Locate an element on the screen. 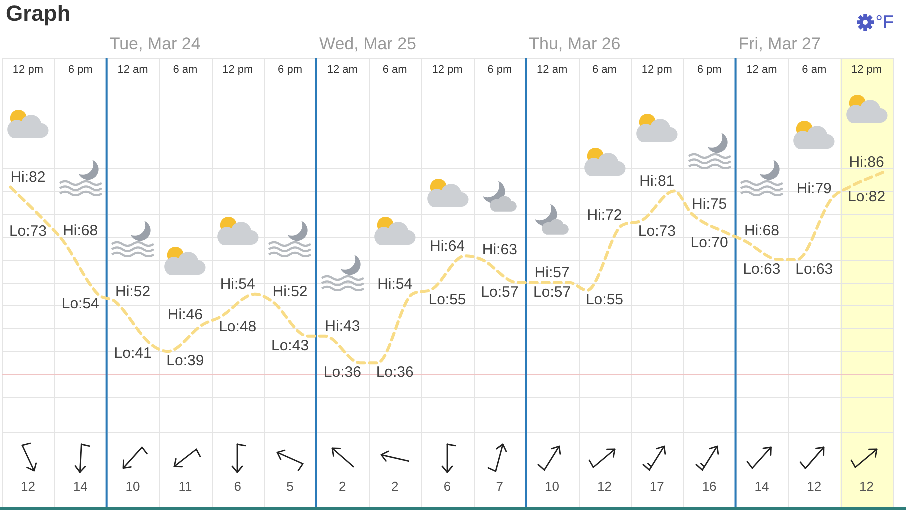 The height and width of the screenshot is (510, 906). data-label: 16 is located at coordinates (709, 487).